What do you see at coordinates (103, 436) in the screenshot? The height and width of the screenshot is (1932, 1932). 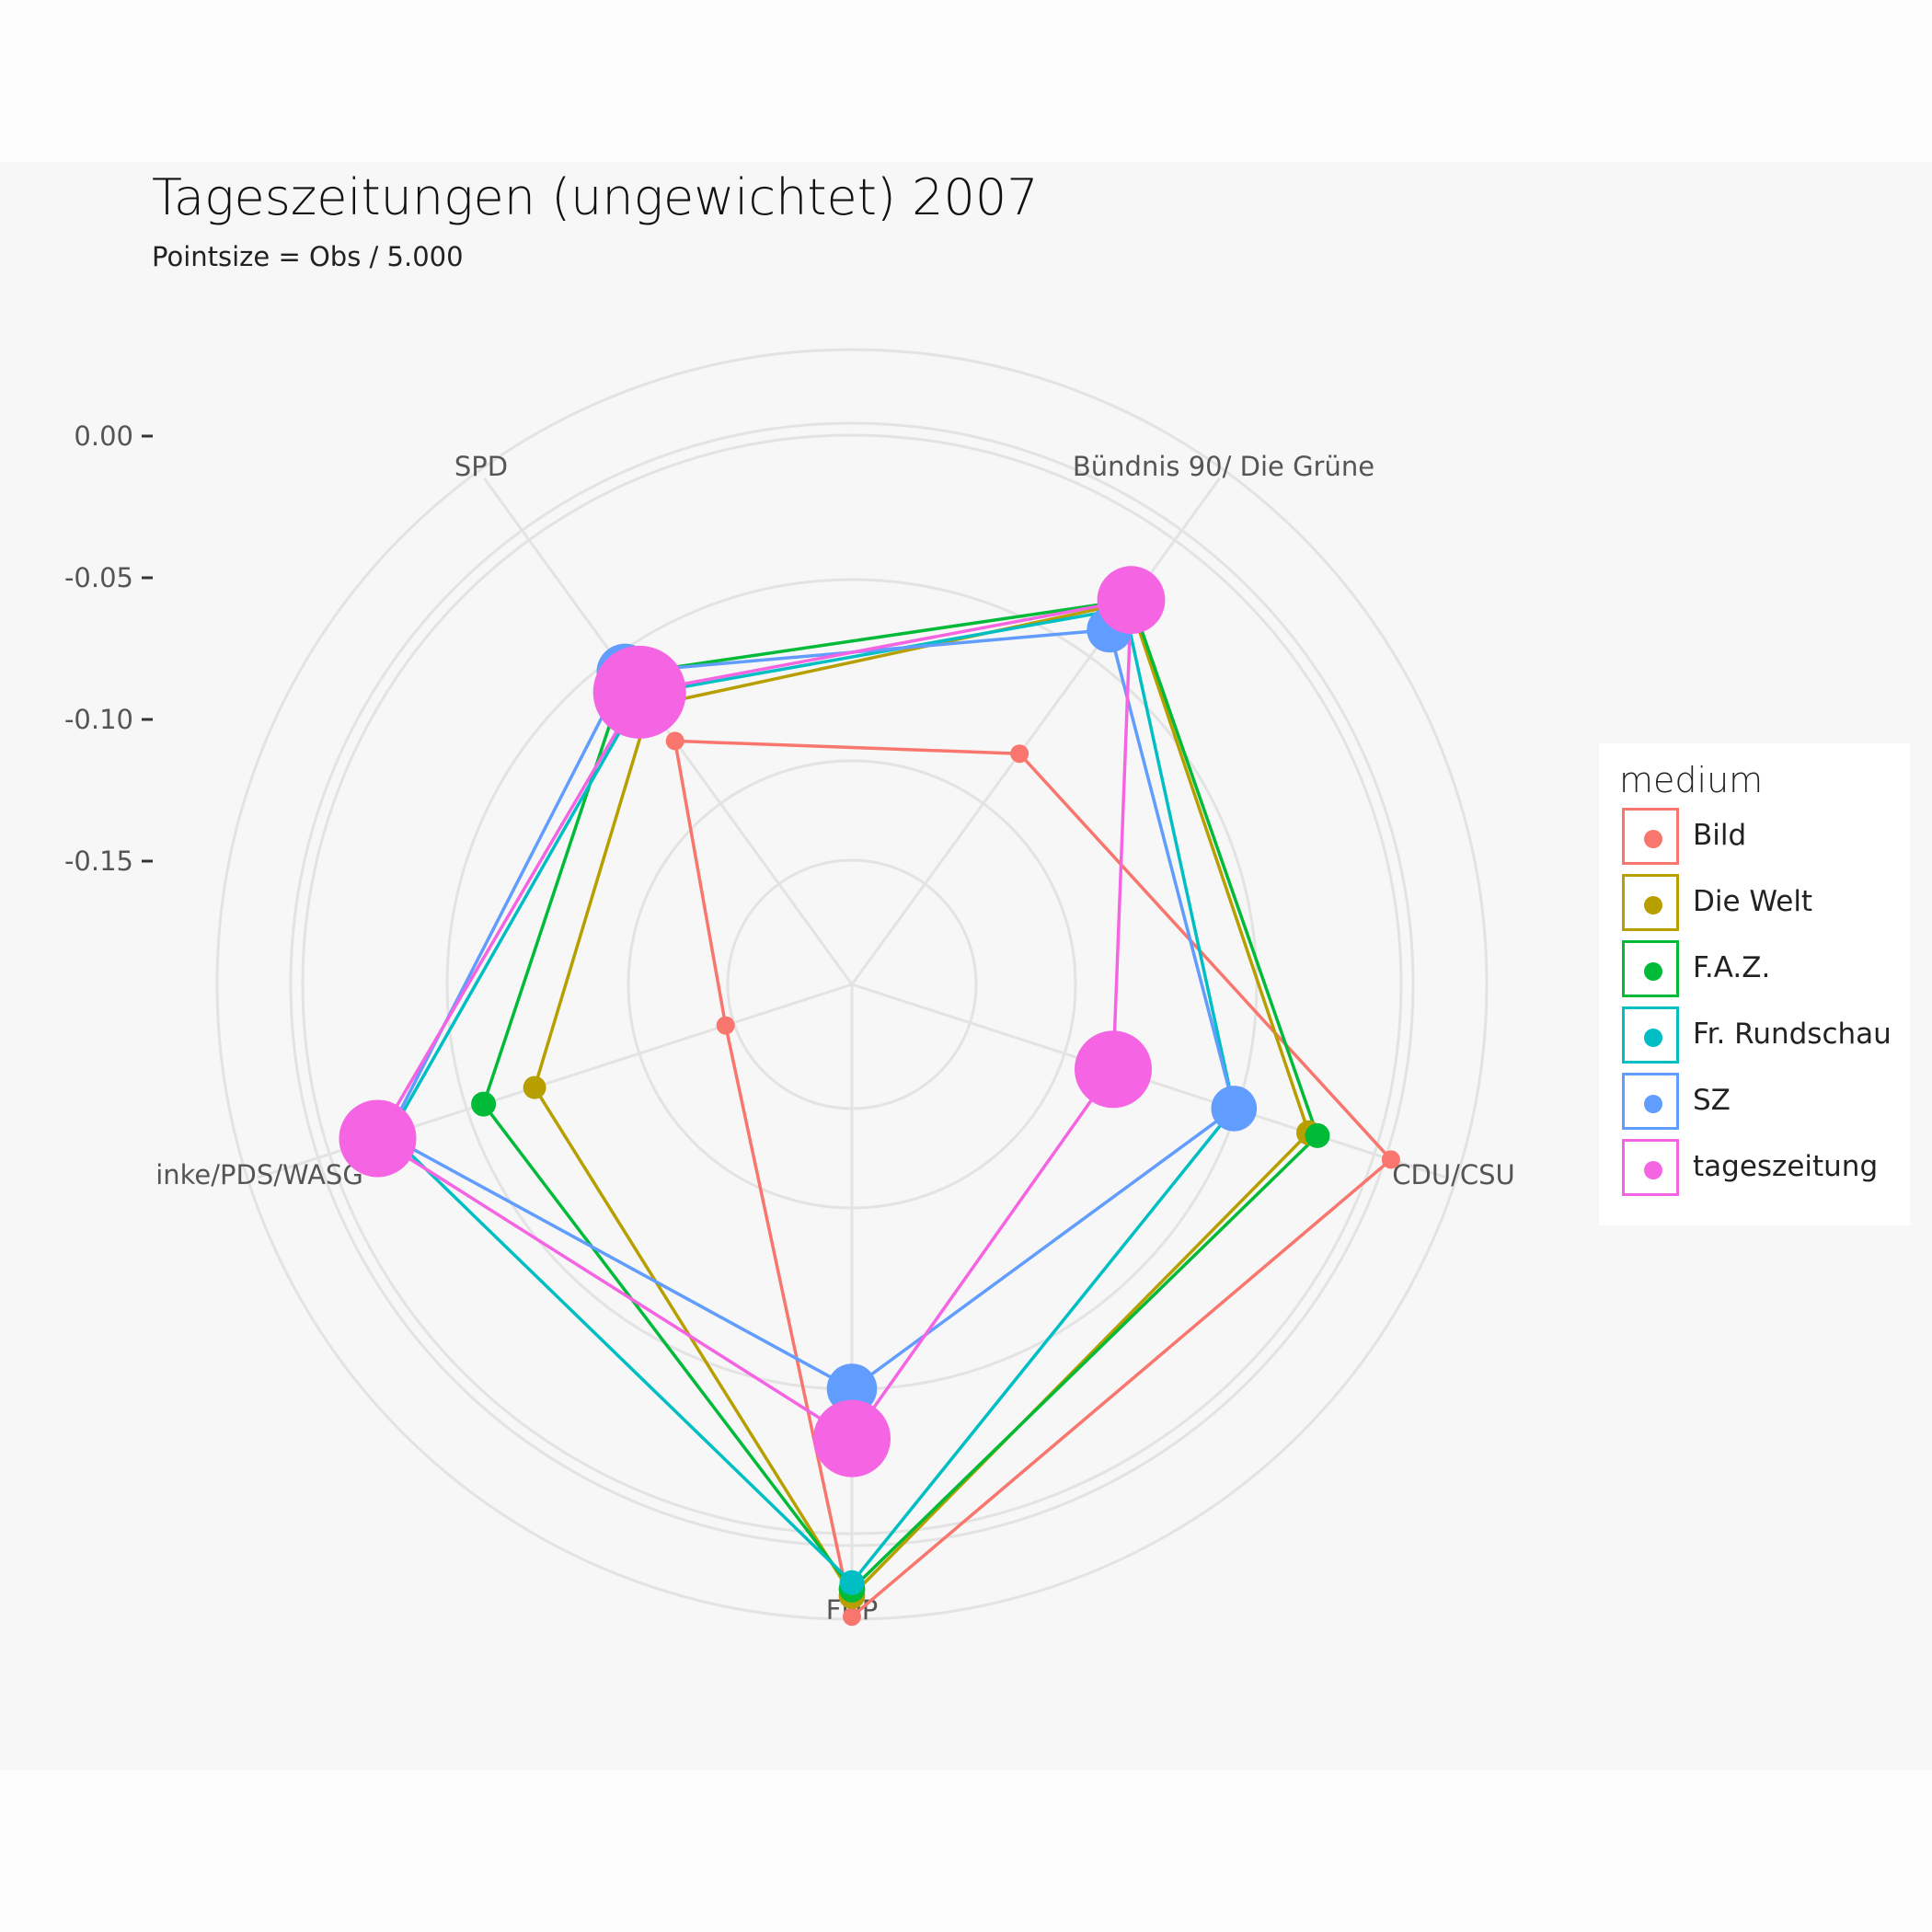 I see `radial-tick-label: 0.00` at bounding box center [103, 436].